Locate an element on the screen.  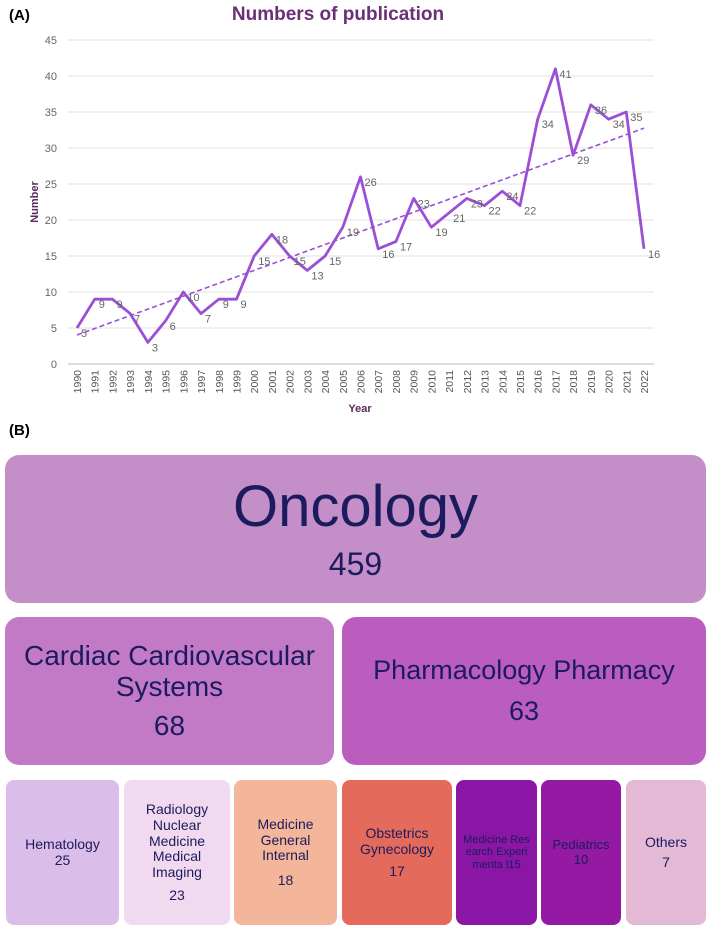
x-tick-label-2006: 2006 is located at coordinates (362, 382).